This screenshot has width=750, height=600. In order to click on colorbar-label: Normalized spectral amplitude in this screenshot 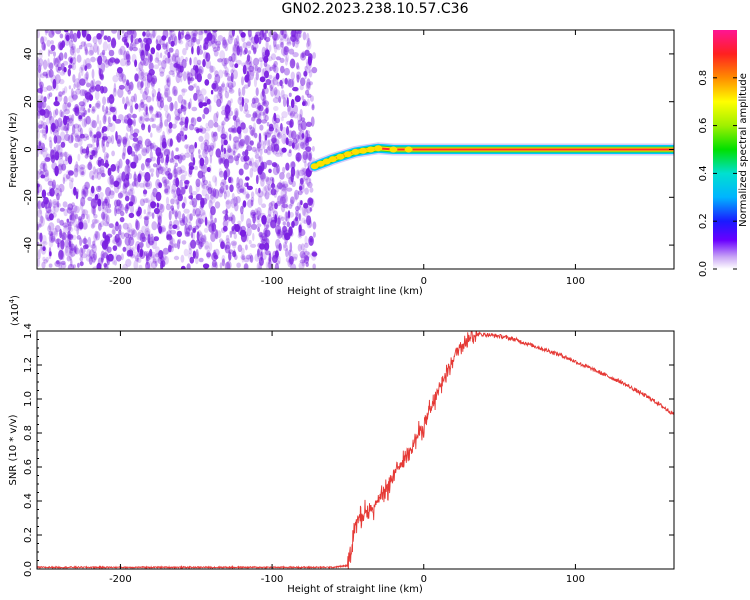, I will do `click(743, 150)`.